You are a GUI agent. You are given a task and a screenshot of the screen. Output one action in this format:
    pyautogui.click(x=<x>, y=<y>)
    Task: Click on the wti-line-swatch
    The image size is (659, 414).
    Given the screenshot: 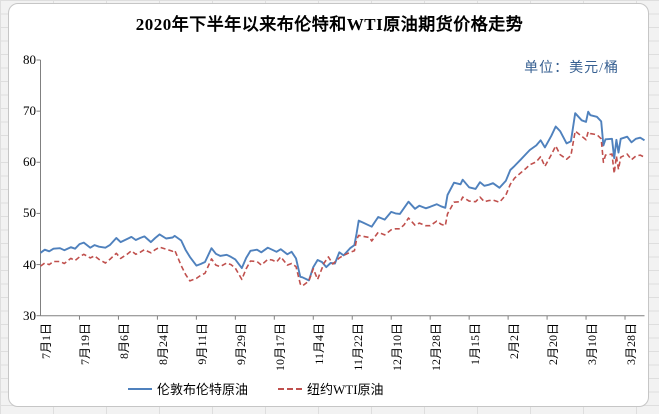 What is the action you would take?
    pyautogui.click(x=290, y=388)
    